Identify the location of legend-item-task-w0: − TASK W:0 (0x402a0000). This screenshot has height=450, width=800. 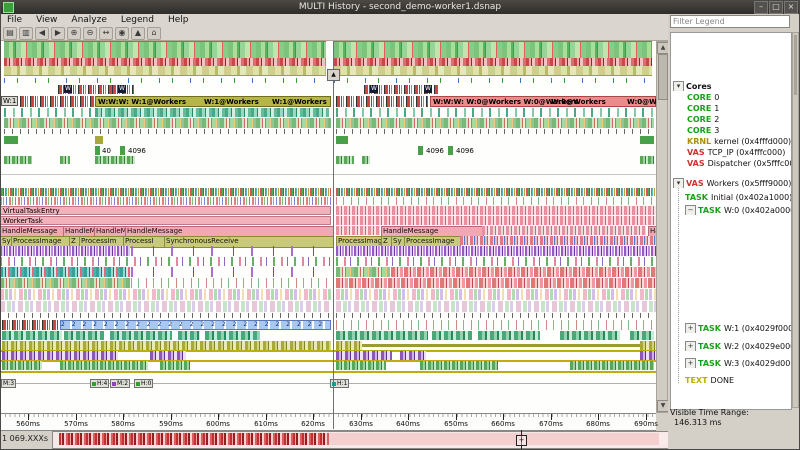
(738, 210).